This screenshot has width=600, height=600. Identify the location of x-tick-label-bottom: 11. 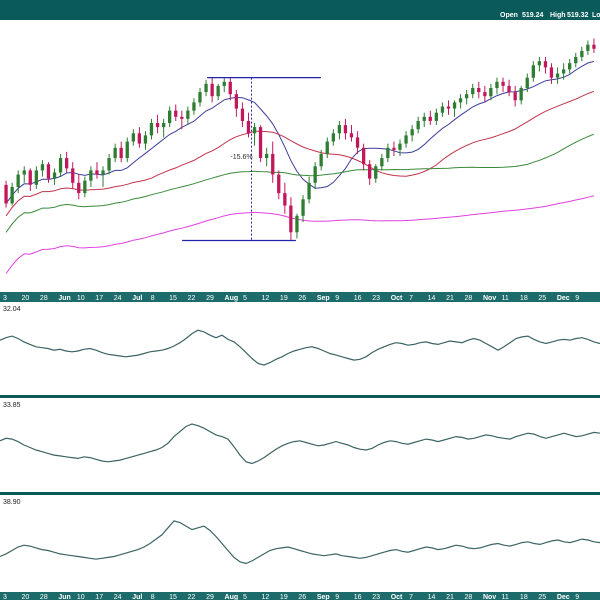
(504, 597).